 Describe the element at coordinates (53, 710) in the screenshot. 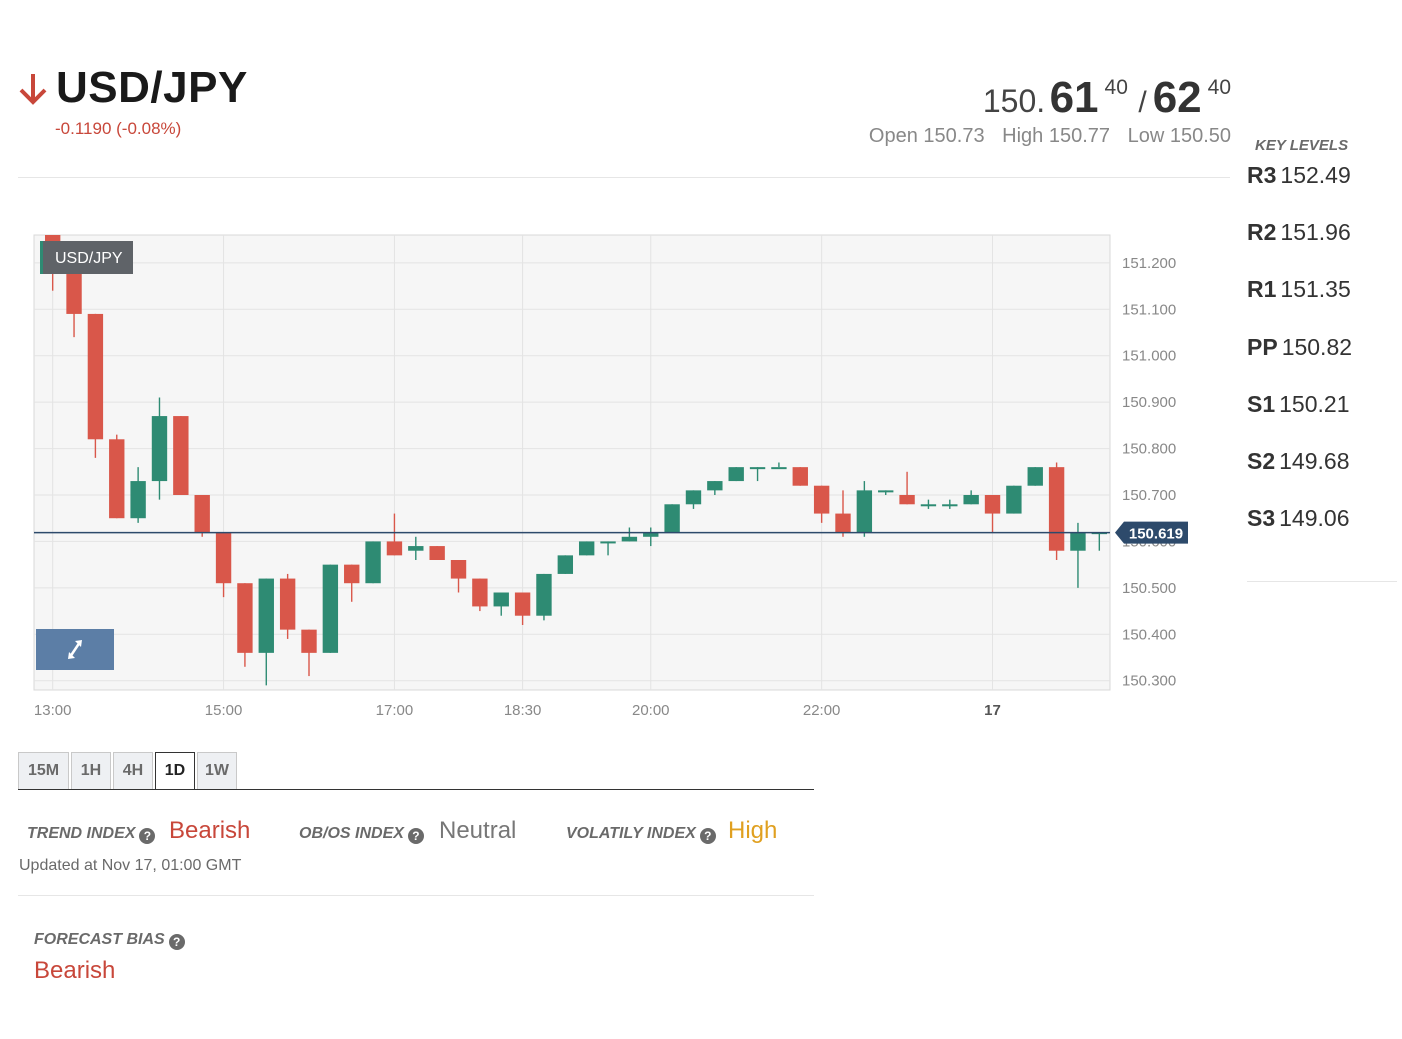

I see `x-tick-label: 13:00` at that location.